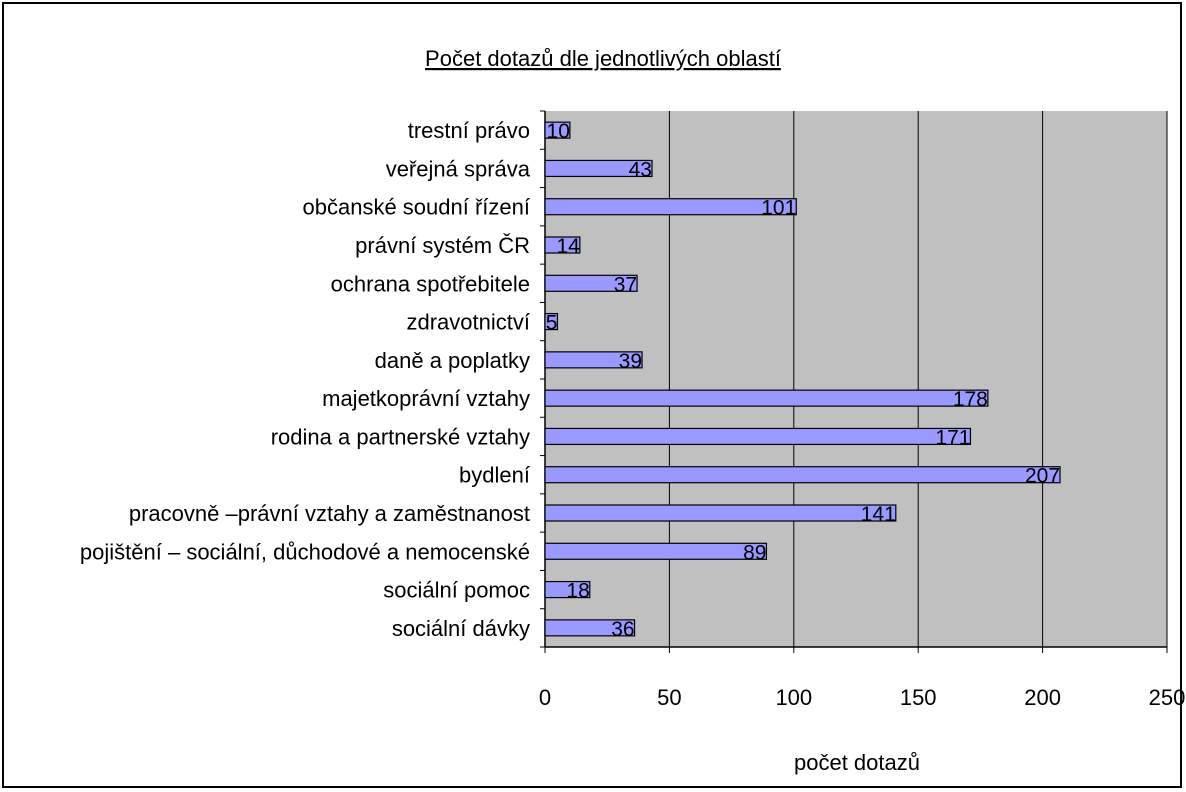  I want to click on x-tick-label: 50, so click(669, 697).